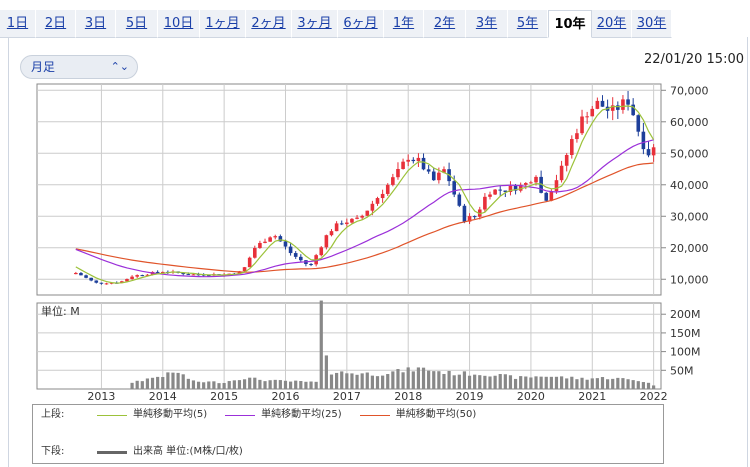  Describe the element at coordinates (652, 24) in the screenshot. I see `tab-15: 30年` at that location.